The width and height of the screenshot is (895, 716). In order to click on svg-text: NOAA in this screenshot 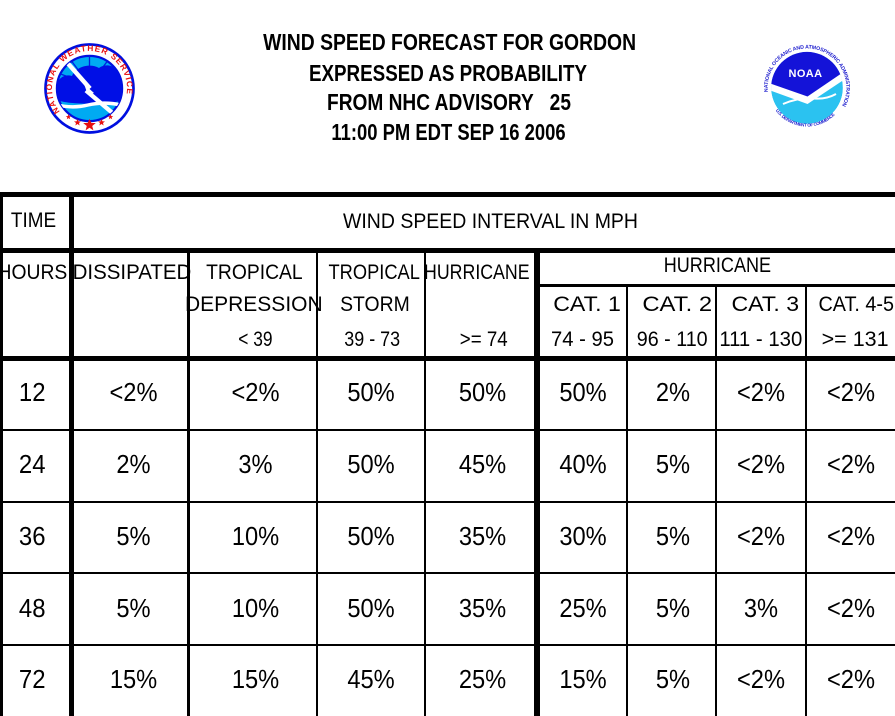, I will do `click(806, 74)`.